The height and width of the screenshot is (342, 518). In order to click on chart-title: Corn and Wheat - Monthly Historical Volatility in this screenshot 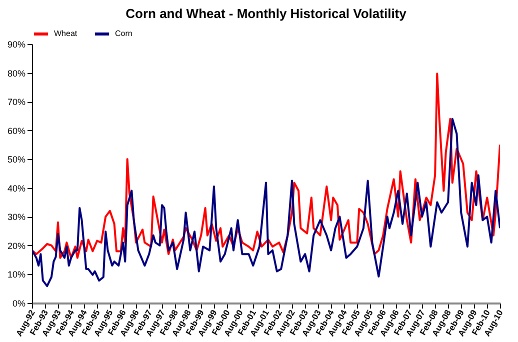, I will do `click(267, 13)`.